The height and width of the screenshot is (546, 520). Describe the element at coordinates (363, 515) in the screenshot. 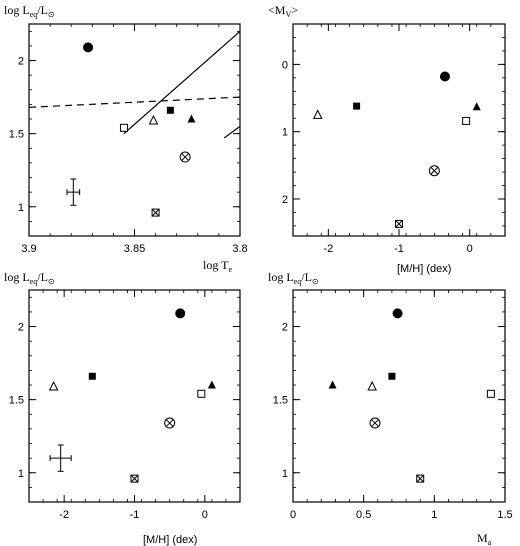

I see `x-tick-label: 0.5` at that location.